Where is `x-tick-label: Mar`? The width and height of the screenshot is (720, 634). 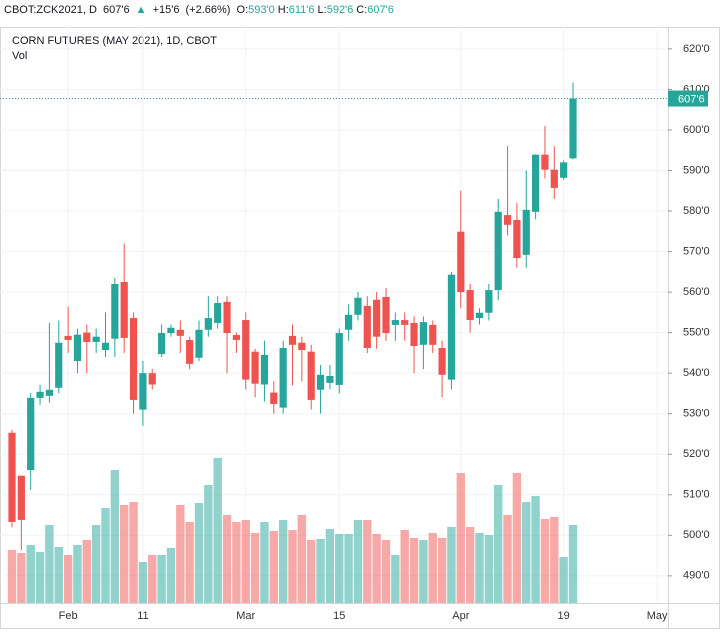 x-tick-label: Mar is located at coordinates (245, 616).